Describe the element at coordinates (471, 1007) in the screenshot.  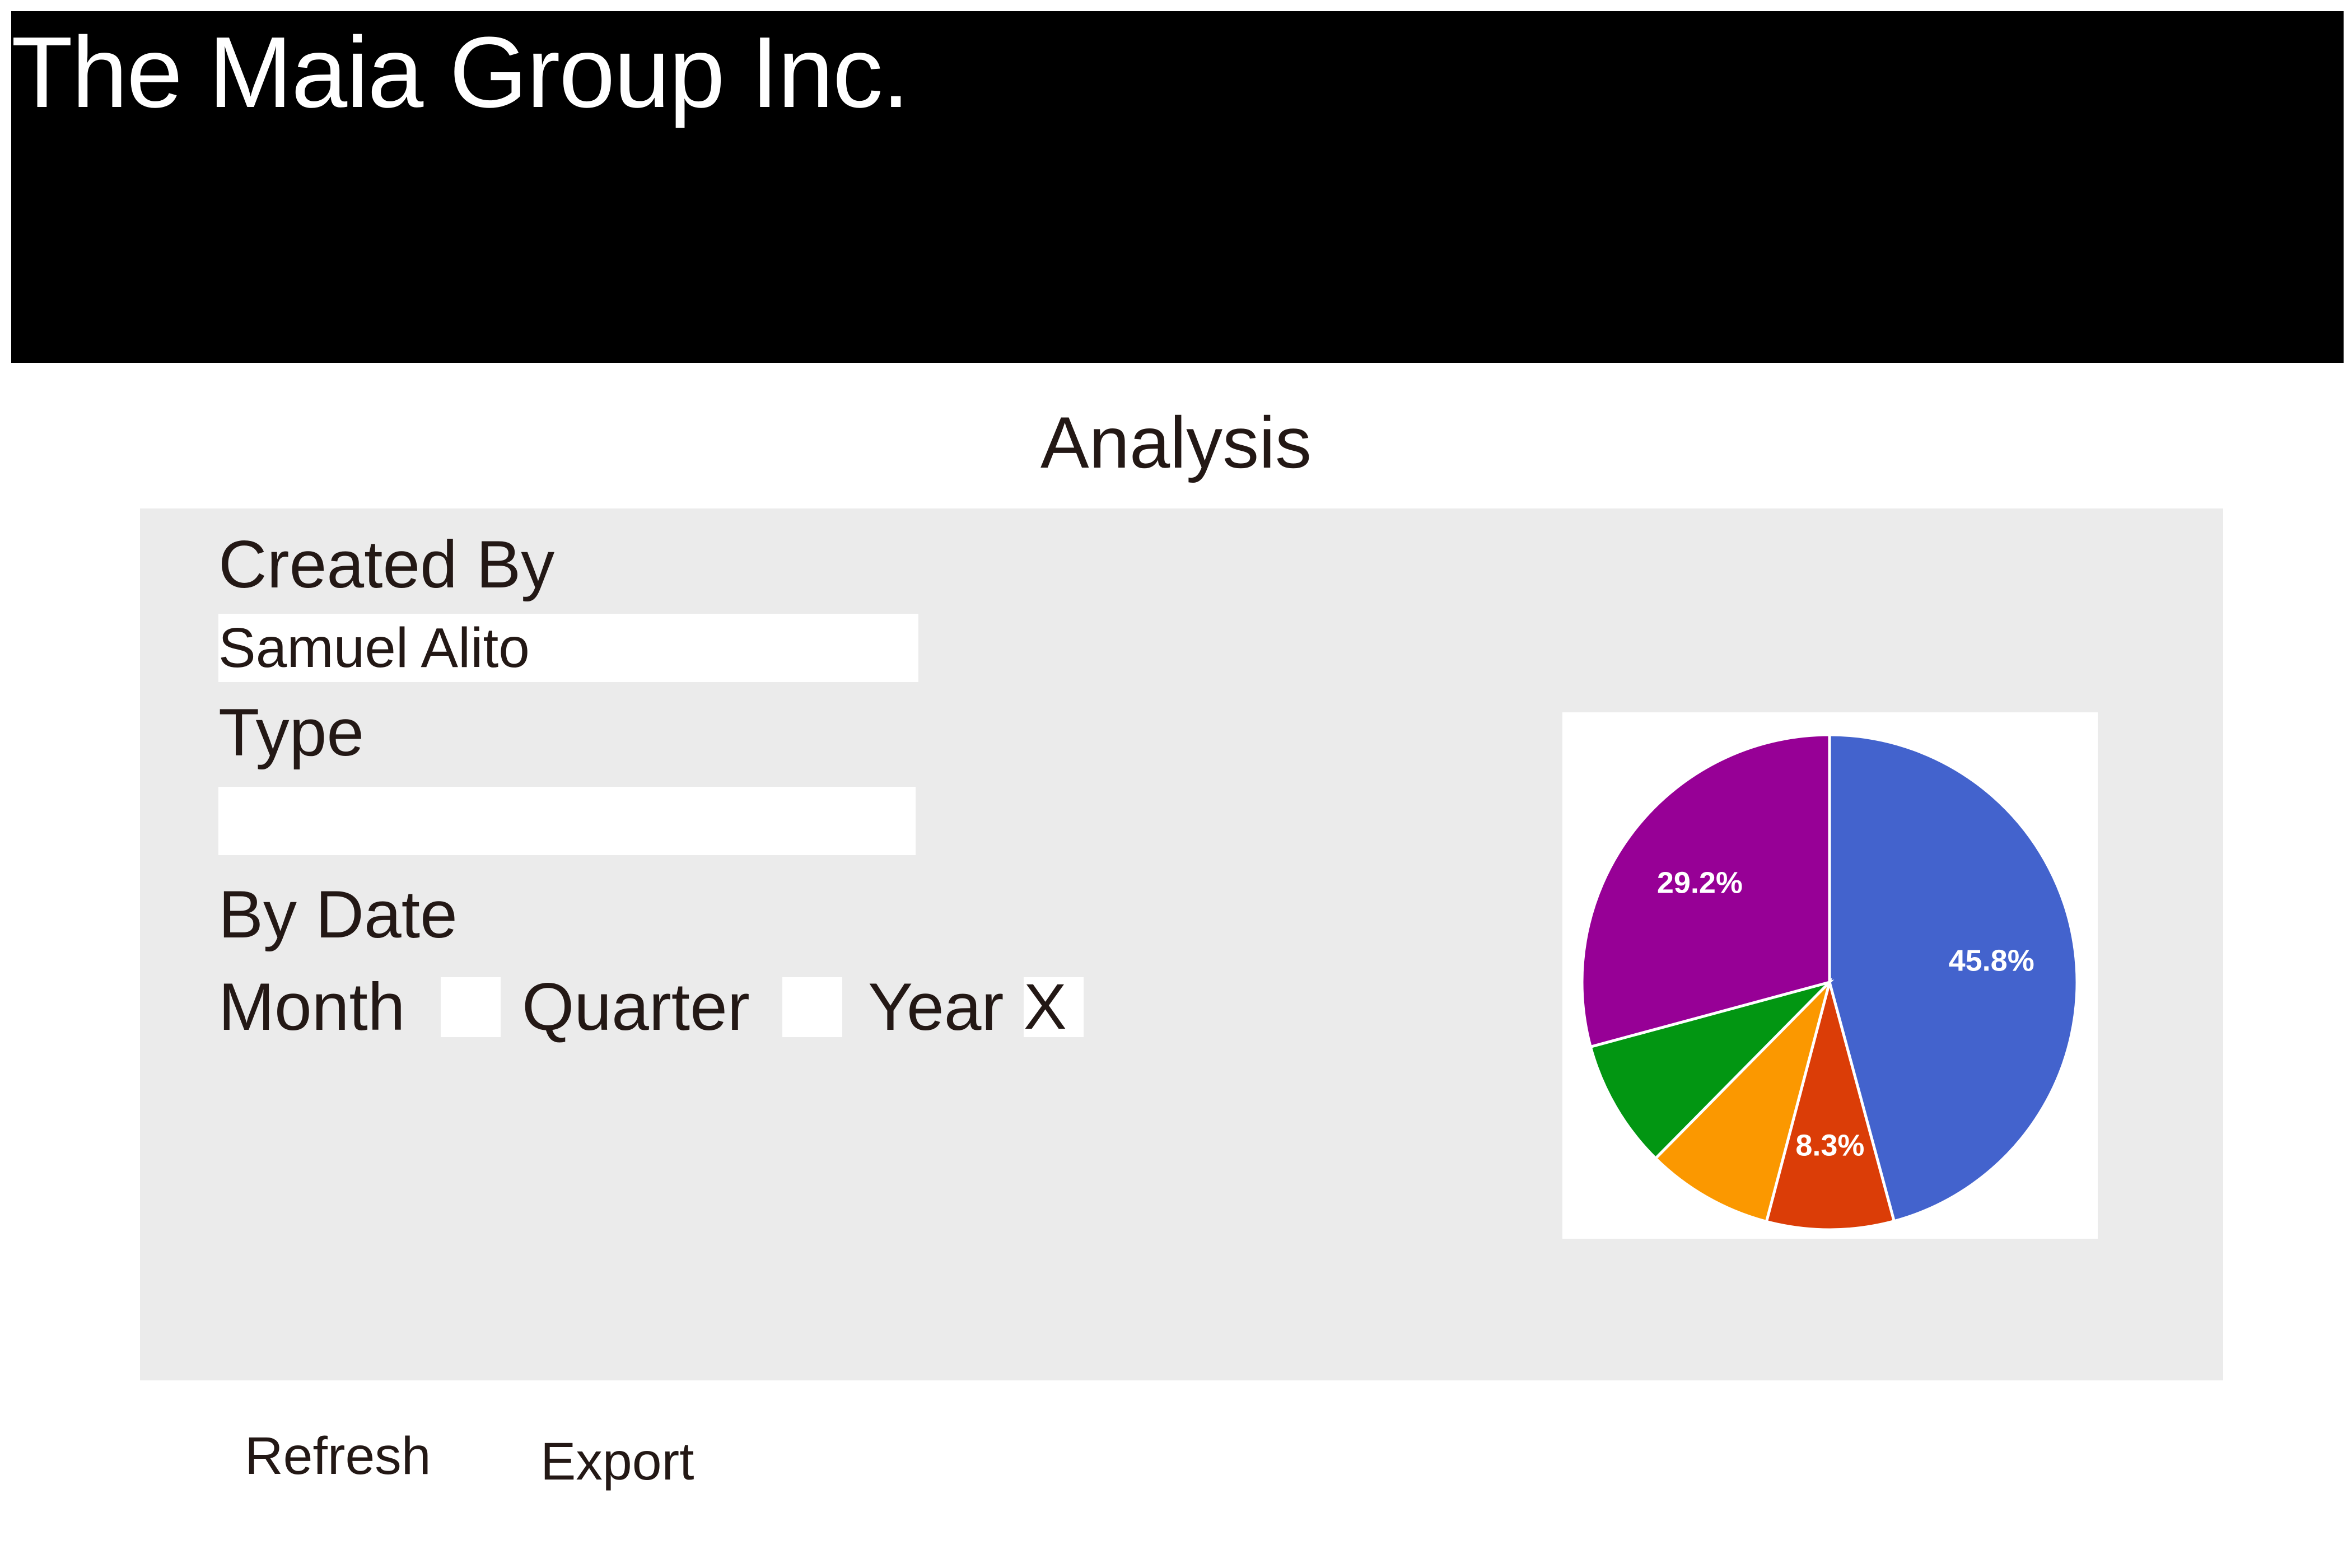
I see `month-checkbox` at that location.